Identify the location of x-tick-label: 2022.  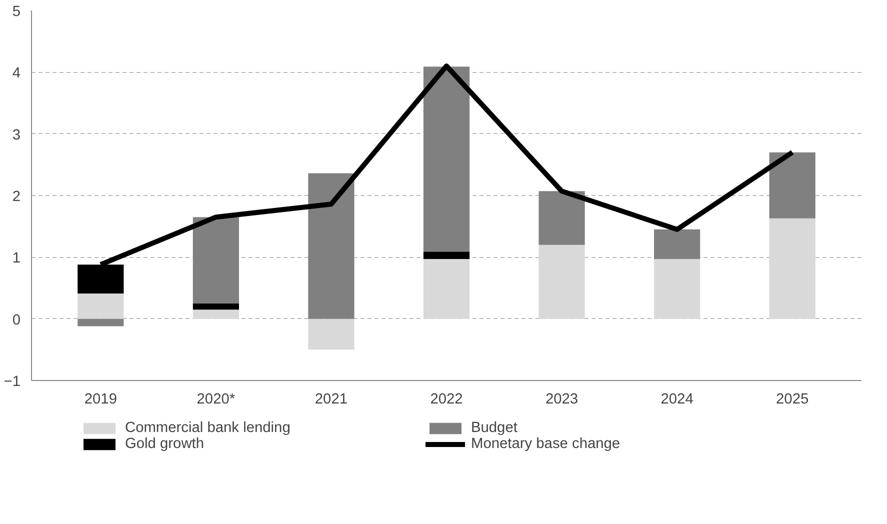
(446, 400).